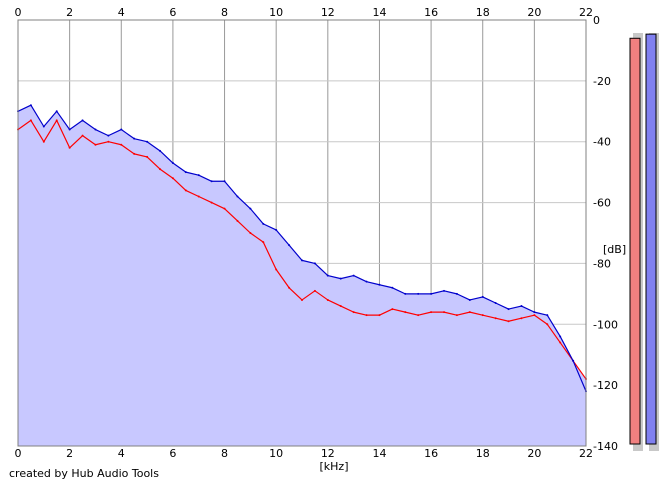  What do you see at coordinates (18, 12) in the screenshot?
I see `x-tick-label-top: 0` at bounding box center [18, 12].